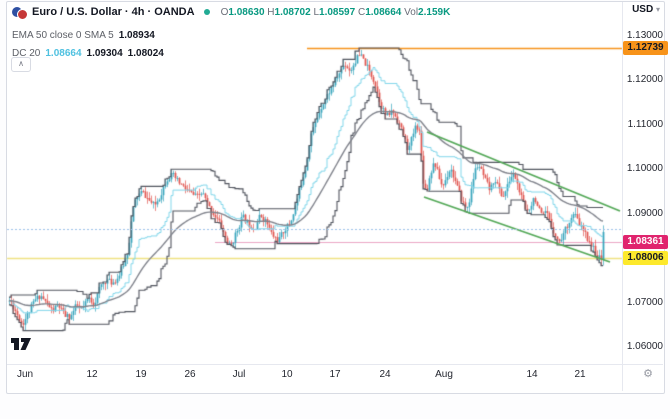 The image size is (670, 419). Describe the element at coordinates (444, 374) in the screenshot. I see `time-tick-label: Aug` at that location.